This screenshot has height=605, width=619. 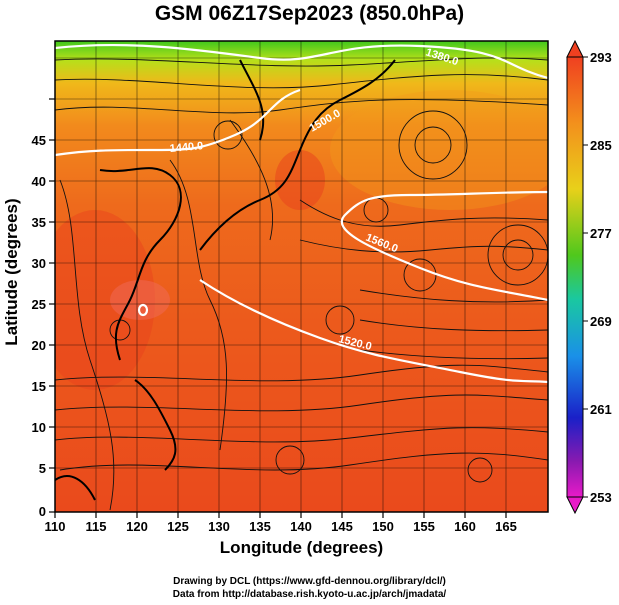 I want to click on x-tick-label: 135, so click(x=260, y=526).